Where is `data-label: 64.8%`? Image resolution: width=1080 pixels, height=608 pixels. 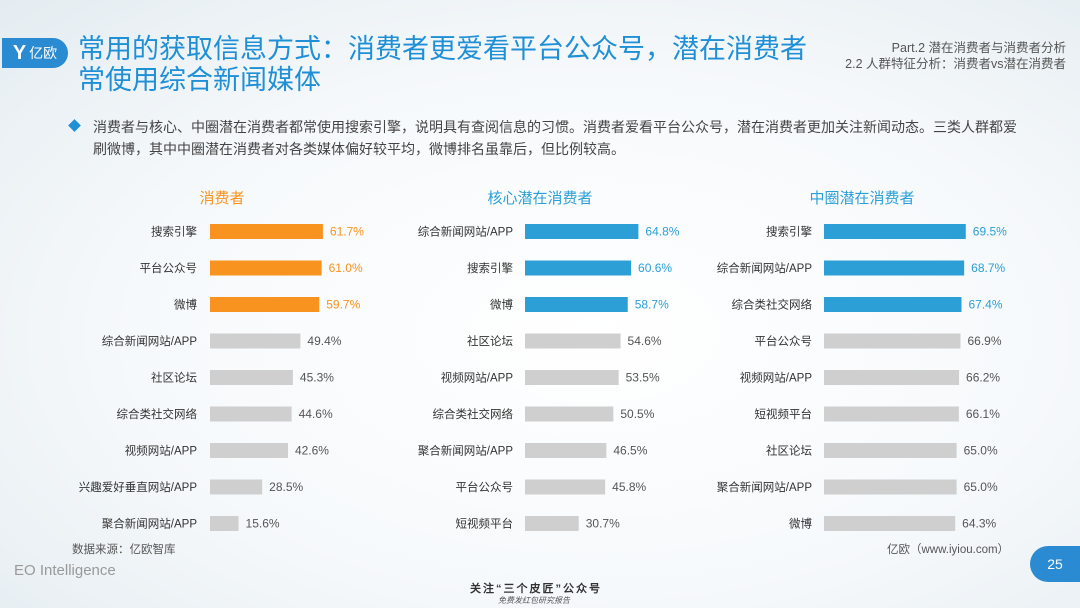
data-label: 64.8% is located at coordinates (662, 232).